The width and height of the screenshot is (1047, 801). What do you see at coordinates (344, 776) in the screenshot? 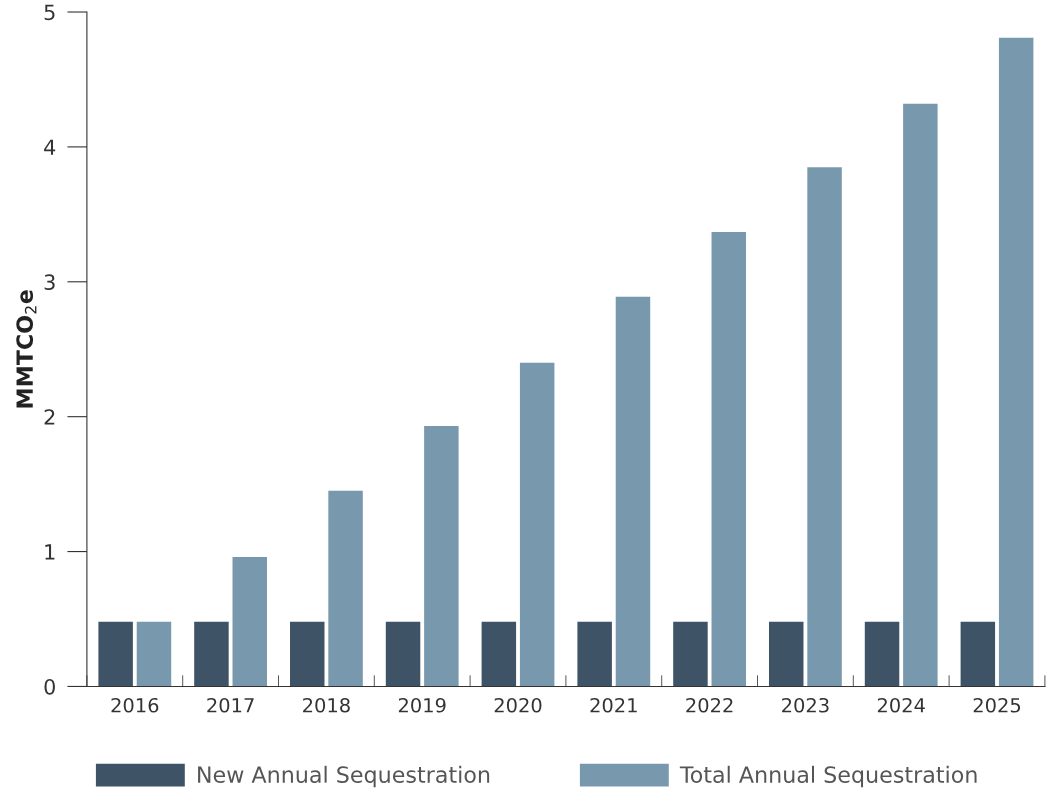
I see `legend-label: New Annual Sequestration` at bounding box center [344, 776].